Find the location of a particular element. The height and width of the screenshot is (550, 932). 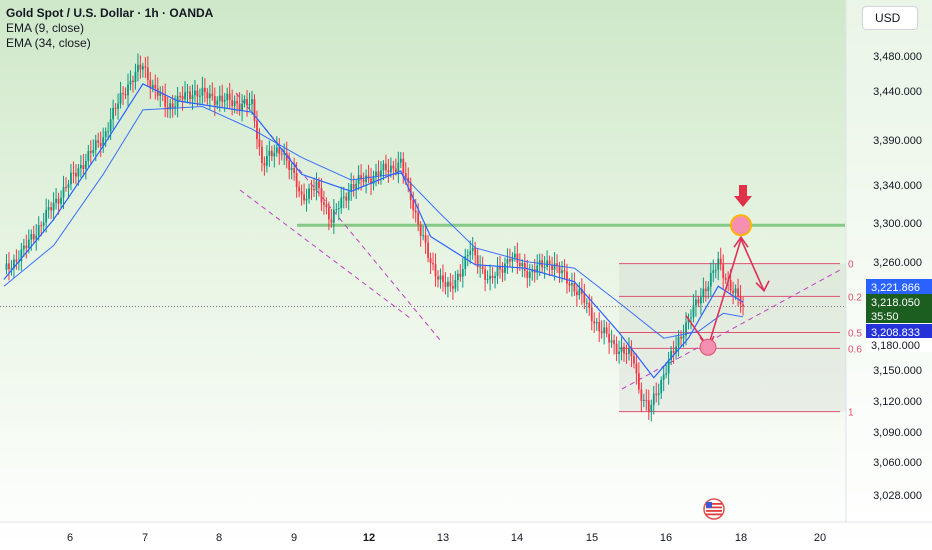

y-tick-label: 3,090.000 is located at coordinates (897, 433).